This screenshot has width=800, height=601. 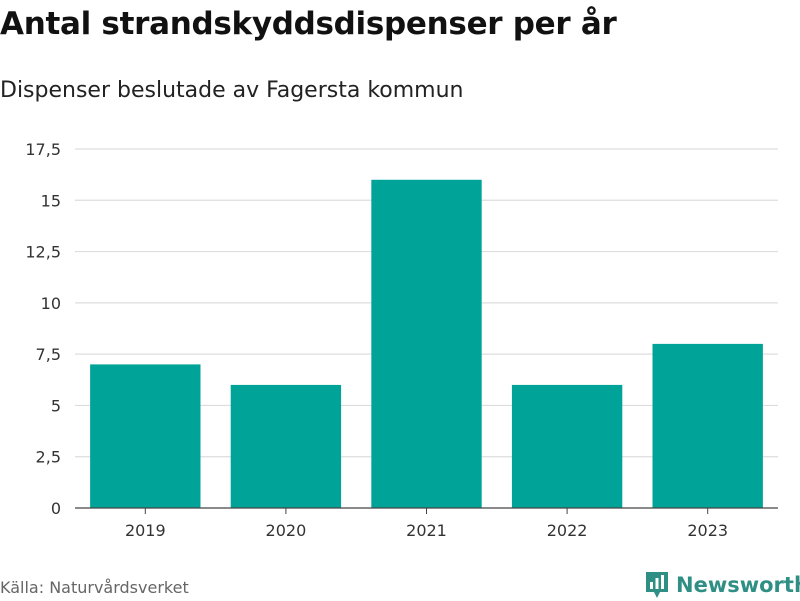 What do you see at coordinates (308, 24) in the screenshot?
I see `chart-title: Antal strandskyddsdispenser per år` at bounding box center [308, 24].